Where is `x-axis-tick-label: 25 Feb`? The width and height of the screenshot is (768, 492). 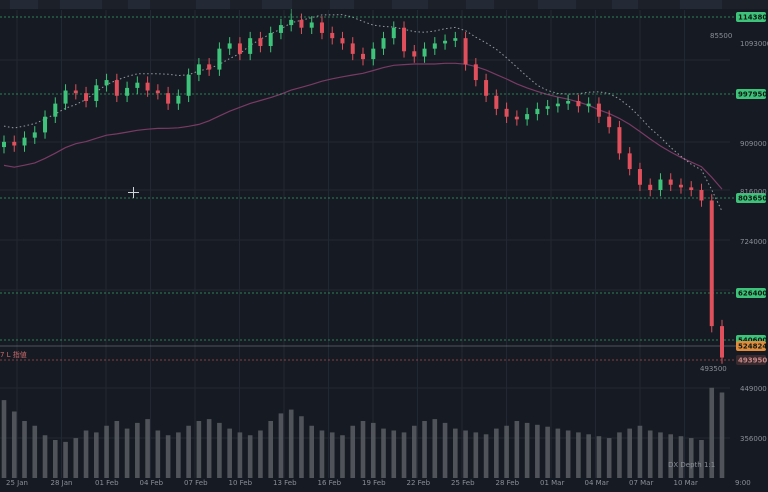 x-axis-tick-label: 25 Feb is located at coordinates (463, 483).